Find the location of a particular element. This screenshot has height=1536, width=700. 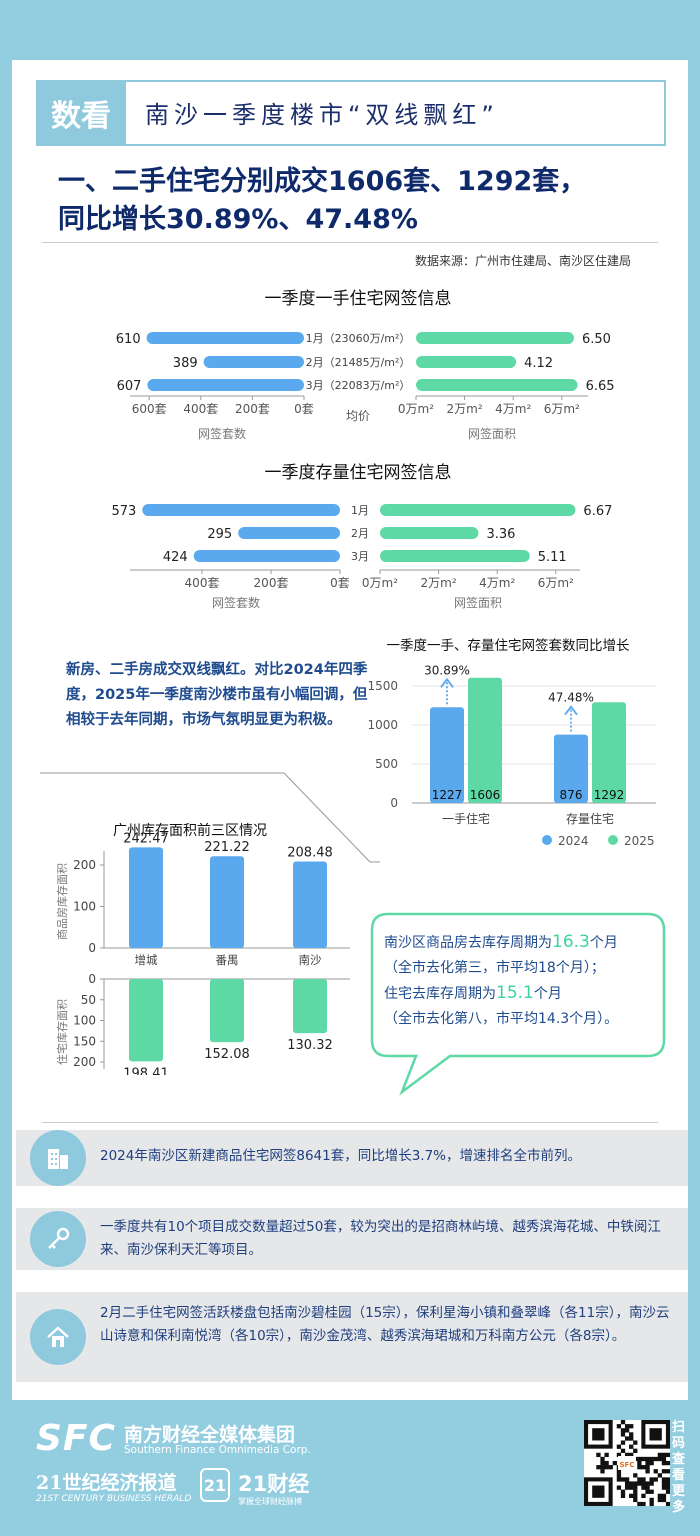

value-label: 3.36 is located at coordinates (500, 534).